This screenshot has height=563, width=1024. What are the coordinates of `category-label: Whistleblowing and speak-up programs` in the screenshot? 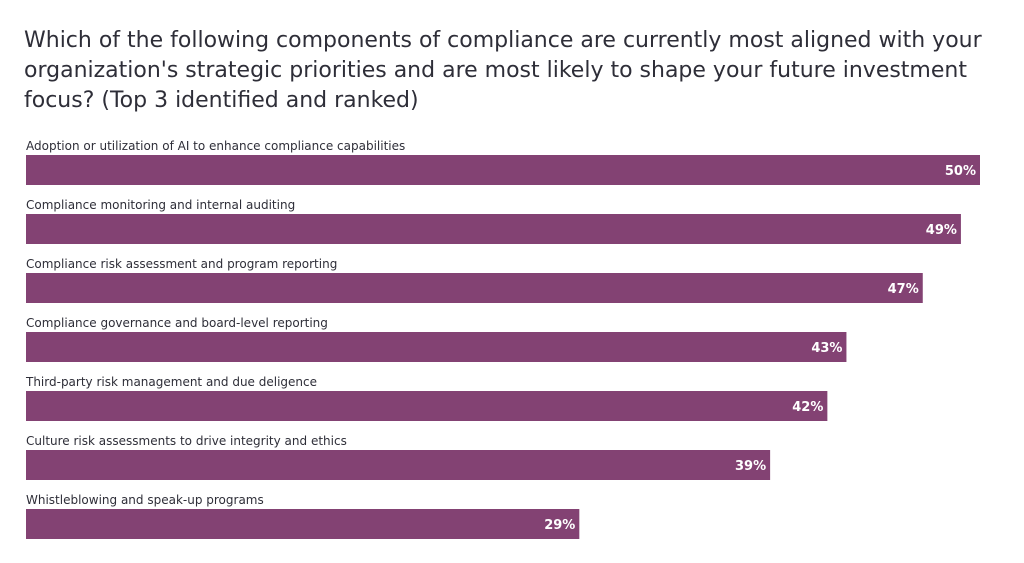 It's located at (145, 500).